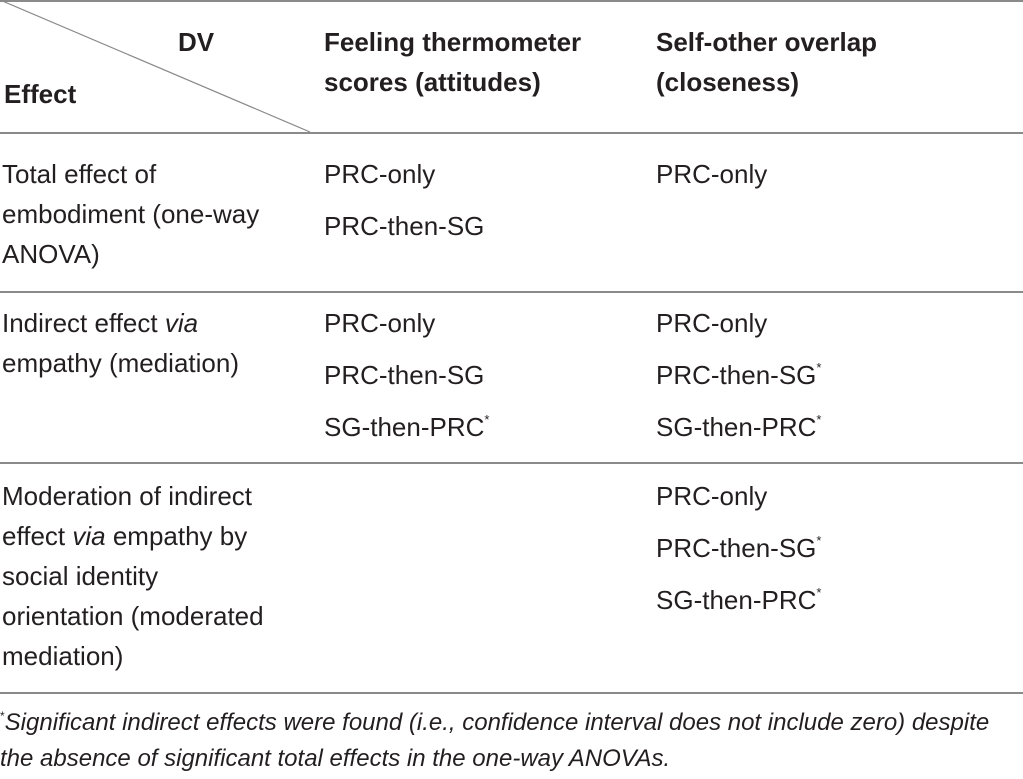 This screenshot has width=1023, height=779. Describe the element at coordinates (712, 496) in the screenshot. I see `row3-col2-item: PRC-only` at that location.